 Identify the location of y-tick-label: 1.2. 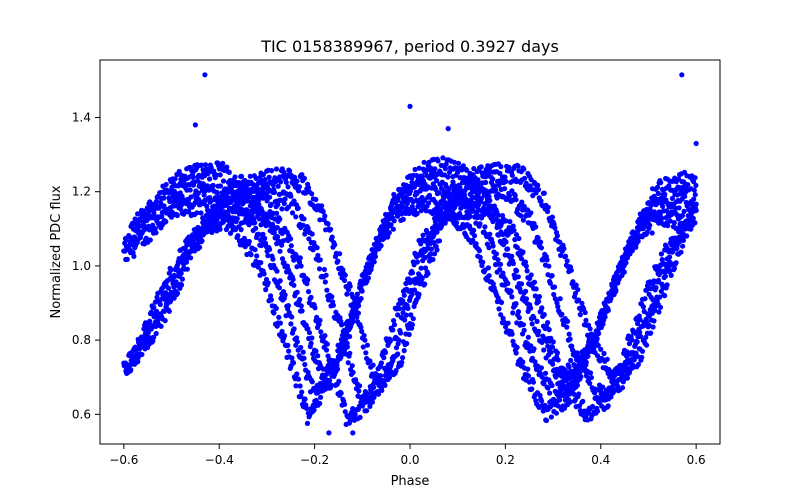
(81, 192).